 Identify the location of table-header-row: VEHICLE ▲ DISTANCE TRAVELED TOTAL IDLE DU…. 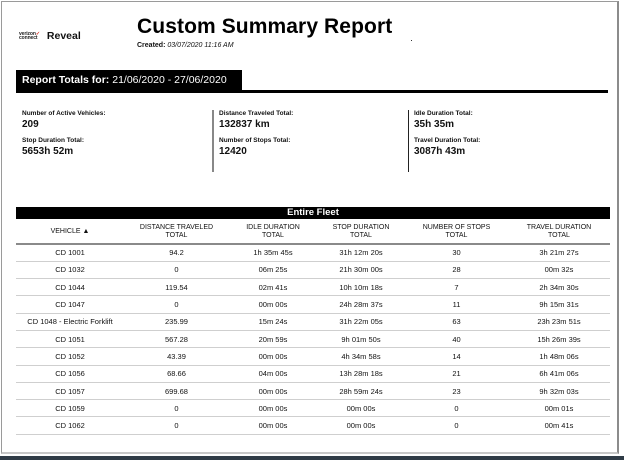
(313, 232).